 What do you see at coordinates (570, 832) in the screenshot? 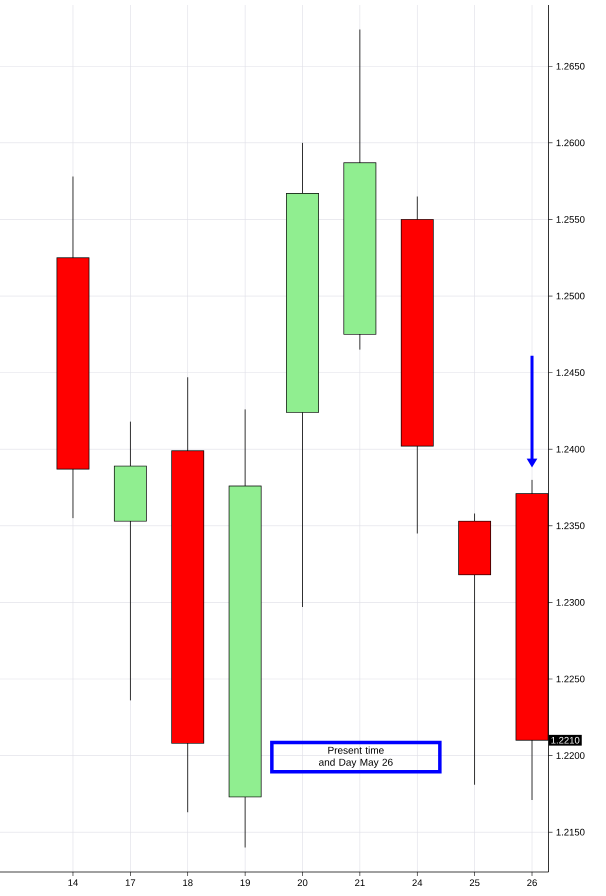
I see `y-tick-label: 1.2150` at bounding box center [570, 832].